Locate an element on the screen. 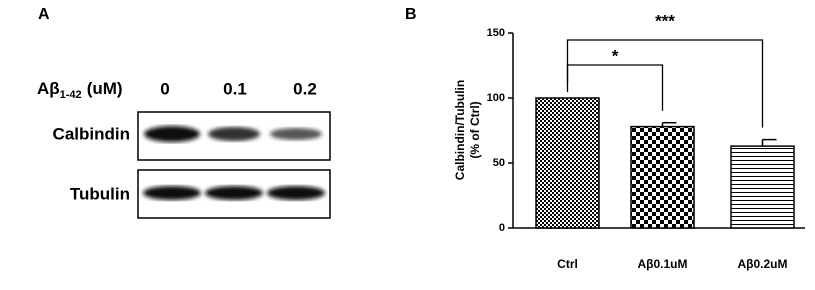 The width and height of the screenshot is (815, 290). treatment-name: Aβ is located at coordinates (48, 88).